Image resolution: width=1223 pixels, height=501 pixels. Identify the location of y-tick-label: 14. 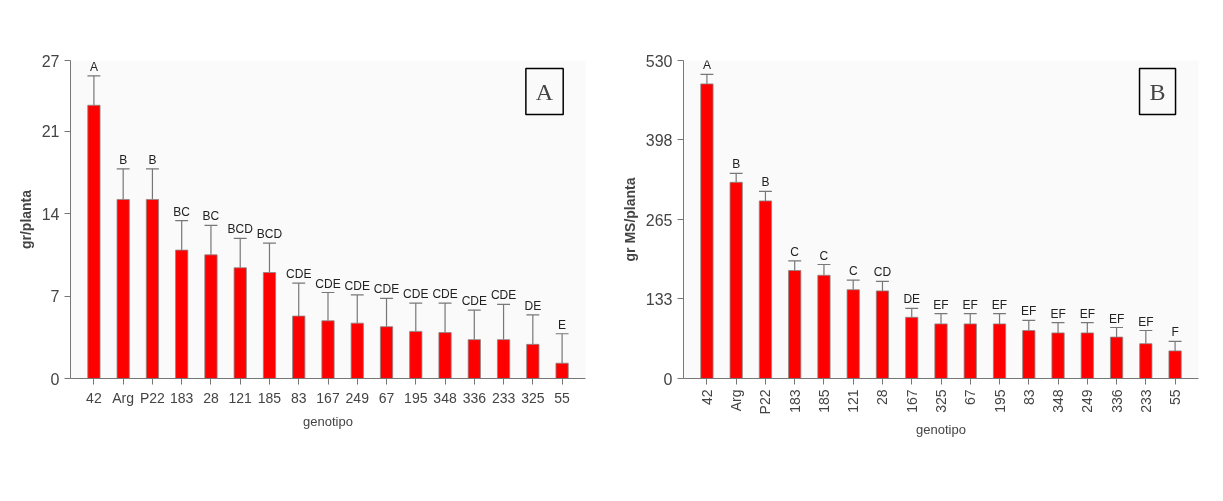
(50, 214).